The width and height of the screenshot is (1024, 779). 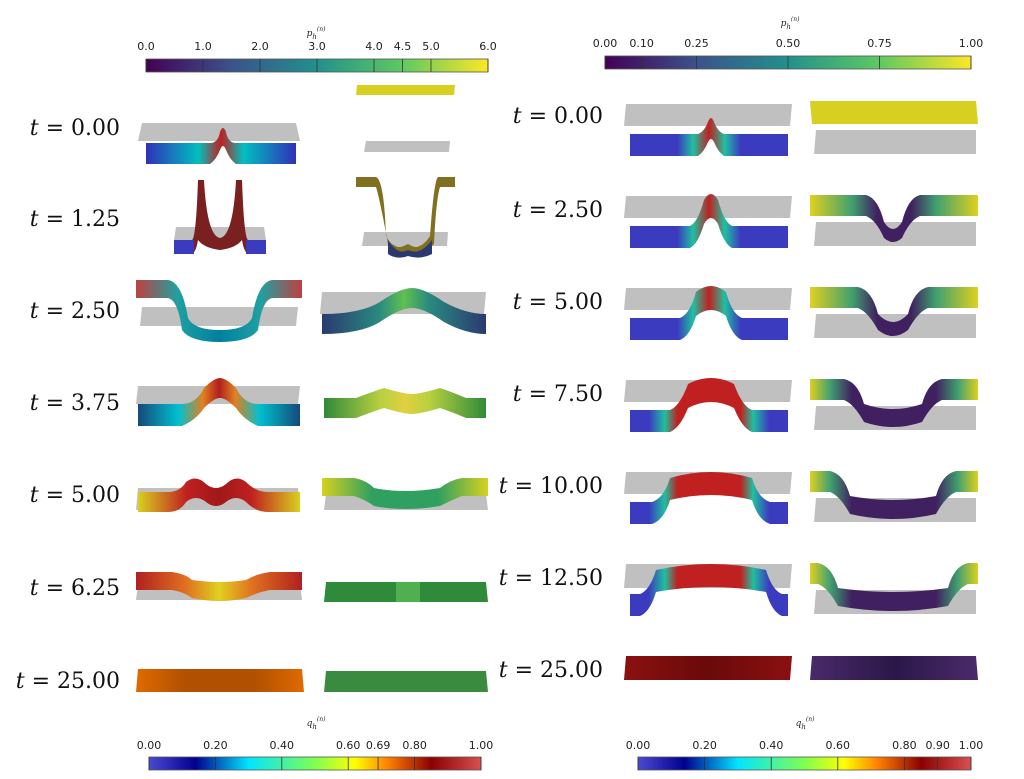 What do you see at coordinates (551, 578) in the screenshot?
I see `time-label: t = 12.50` at bounding box center [551, 578].